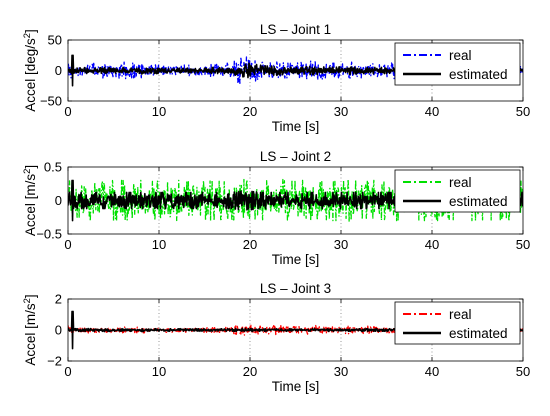 The height and width of the screenshot is (416, 550). What do you see at coordinates (295, 156) in the screenshot?
I see `subplot-title: LS – Joint 2` at bounding box center [295, 156].